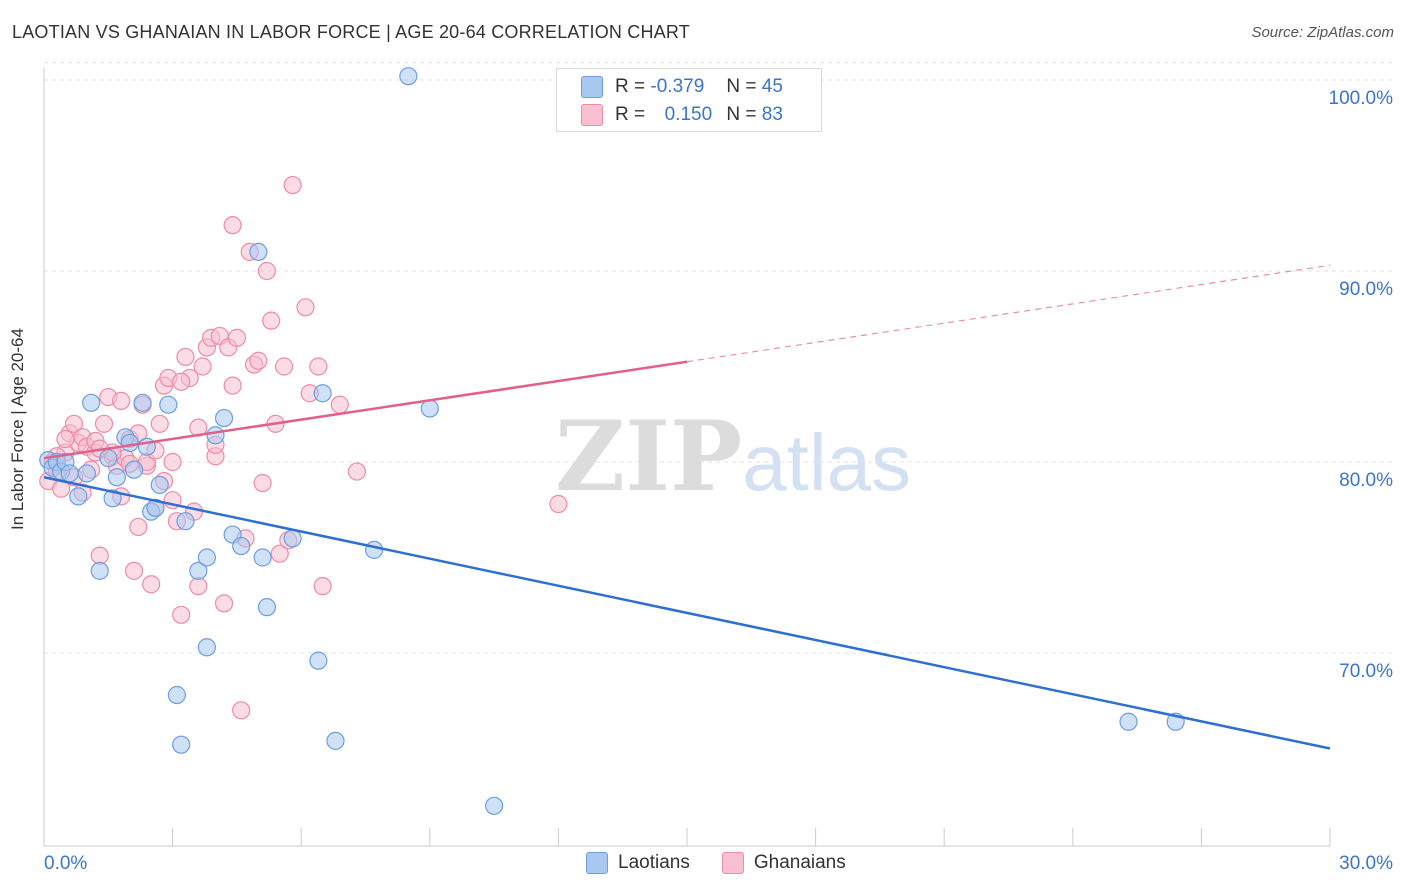 The width and height of the screenshot is (1406, 892). What do you see at coordinates (654, 862) in the screenshot?
I see `legend-label-laotians: Laotians` at bounding box center [654, 862].